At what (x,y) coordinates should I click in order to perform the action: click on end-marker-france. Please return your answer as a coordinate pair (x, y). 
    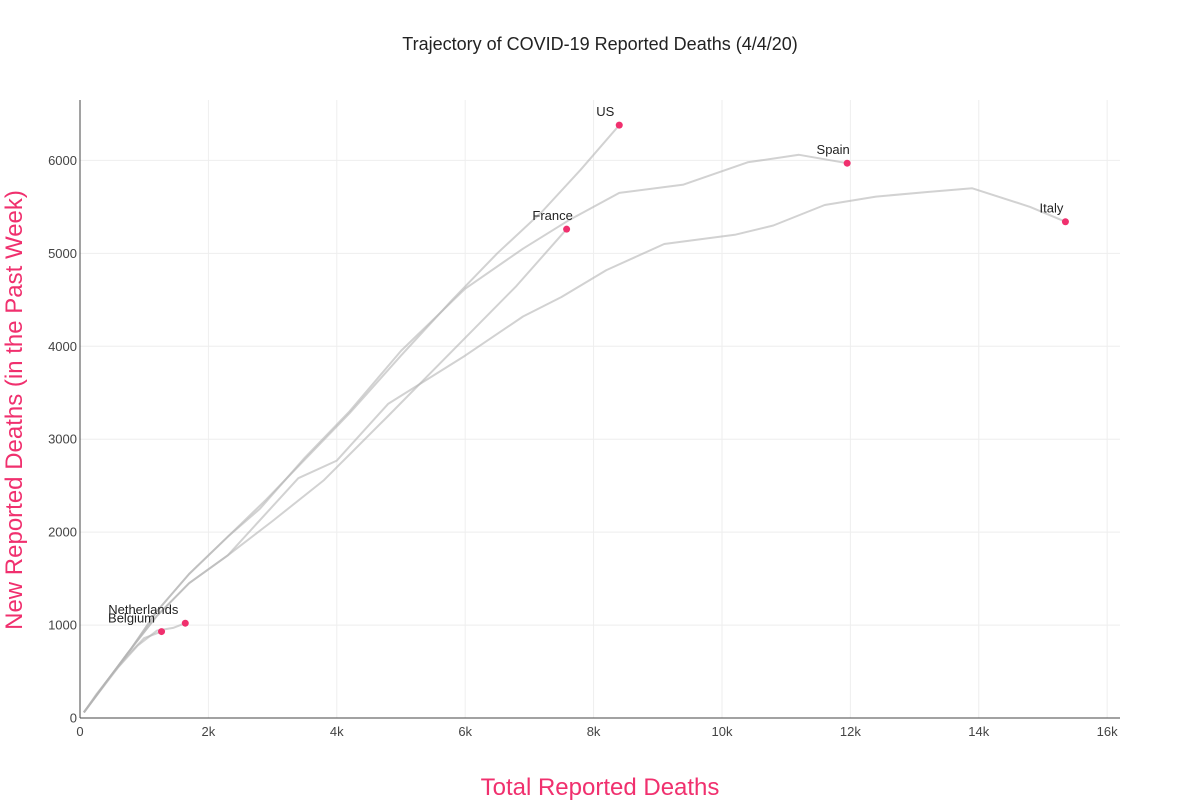
    Looking at the image, I should click on (567, 229).